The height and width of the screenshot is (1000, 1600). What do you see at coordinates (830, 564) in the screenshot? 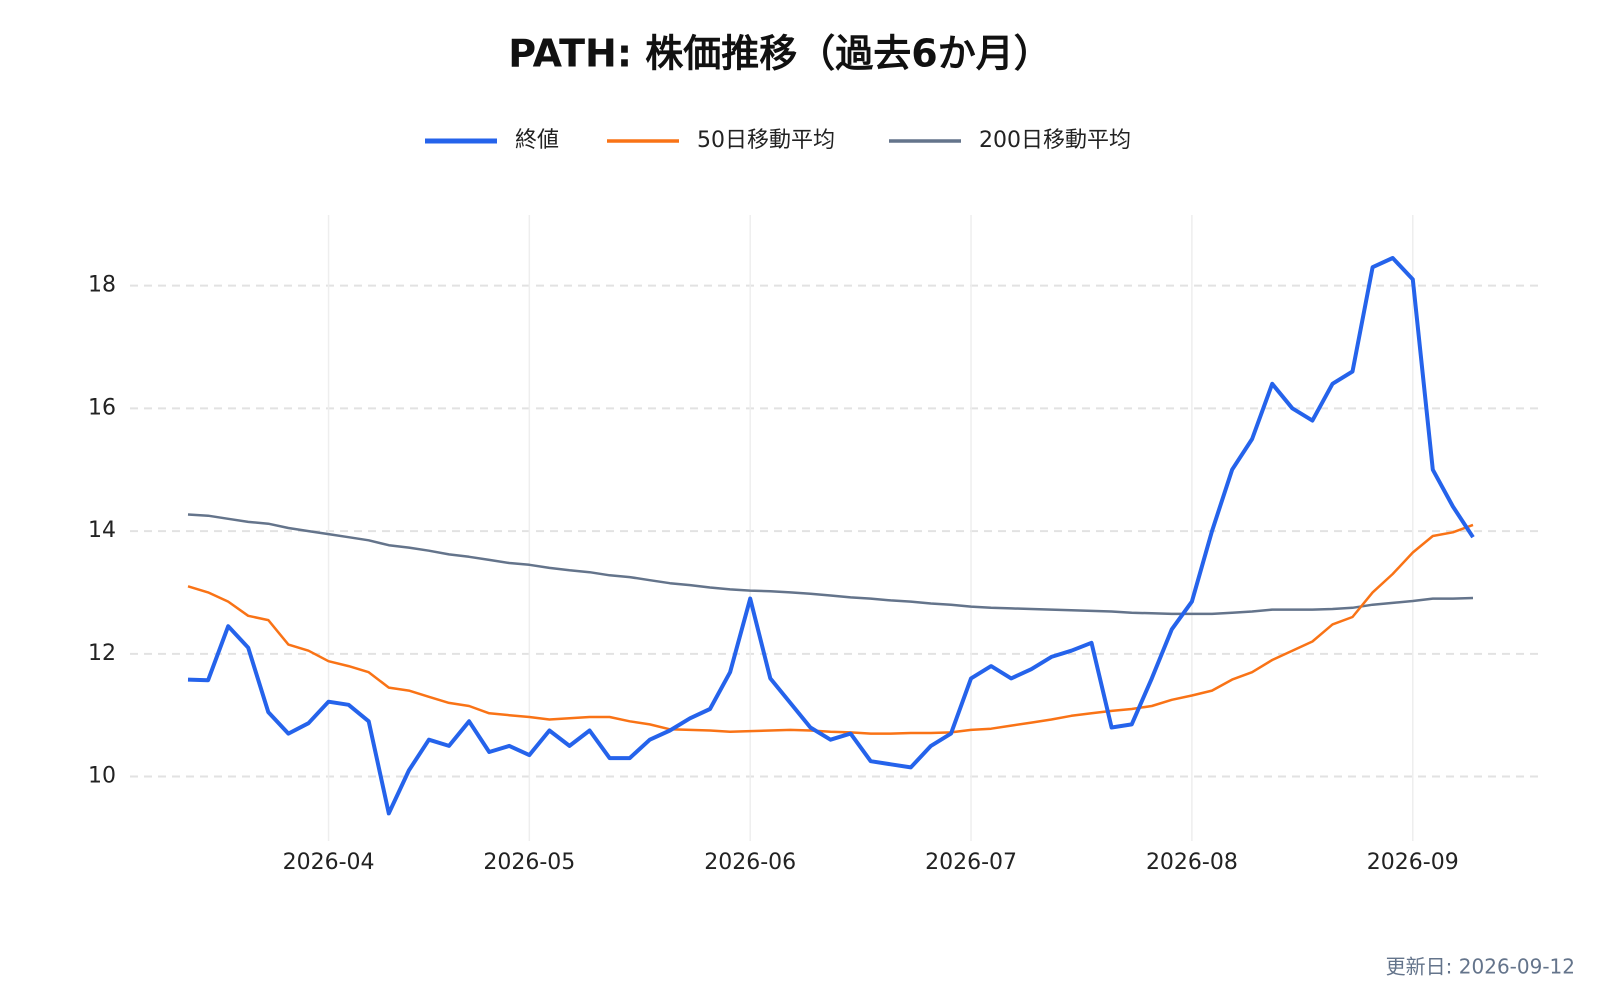
I see `series-line` at bounding box center [830, 564].